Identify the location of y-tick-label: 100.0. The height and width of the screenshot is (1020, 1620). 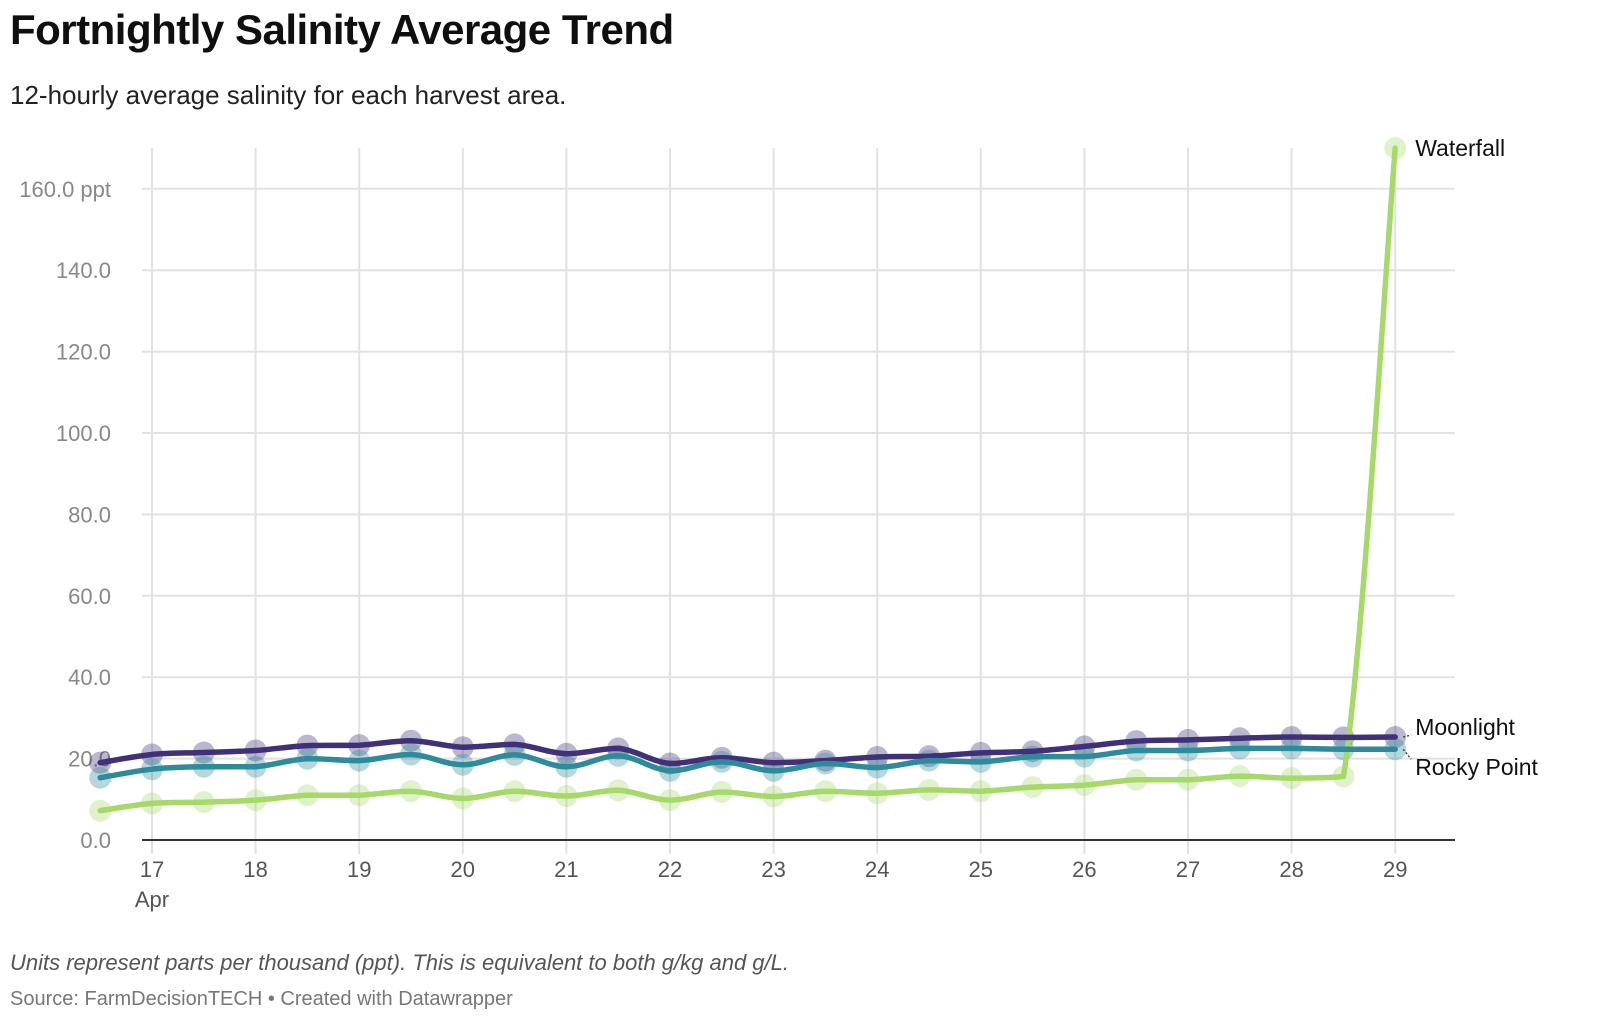
(83, 433).